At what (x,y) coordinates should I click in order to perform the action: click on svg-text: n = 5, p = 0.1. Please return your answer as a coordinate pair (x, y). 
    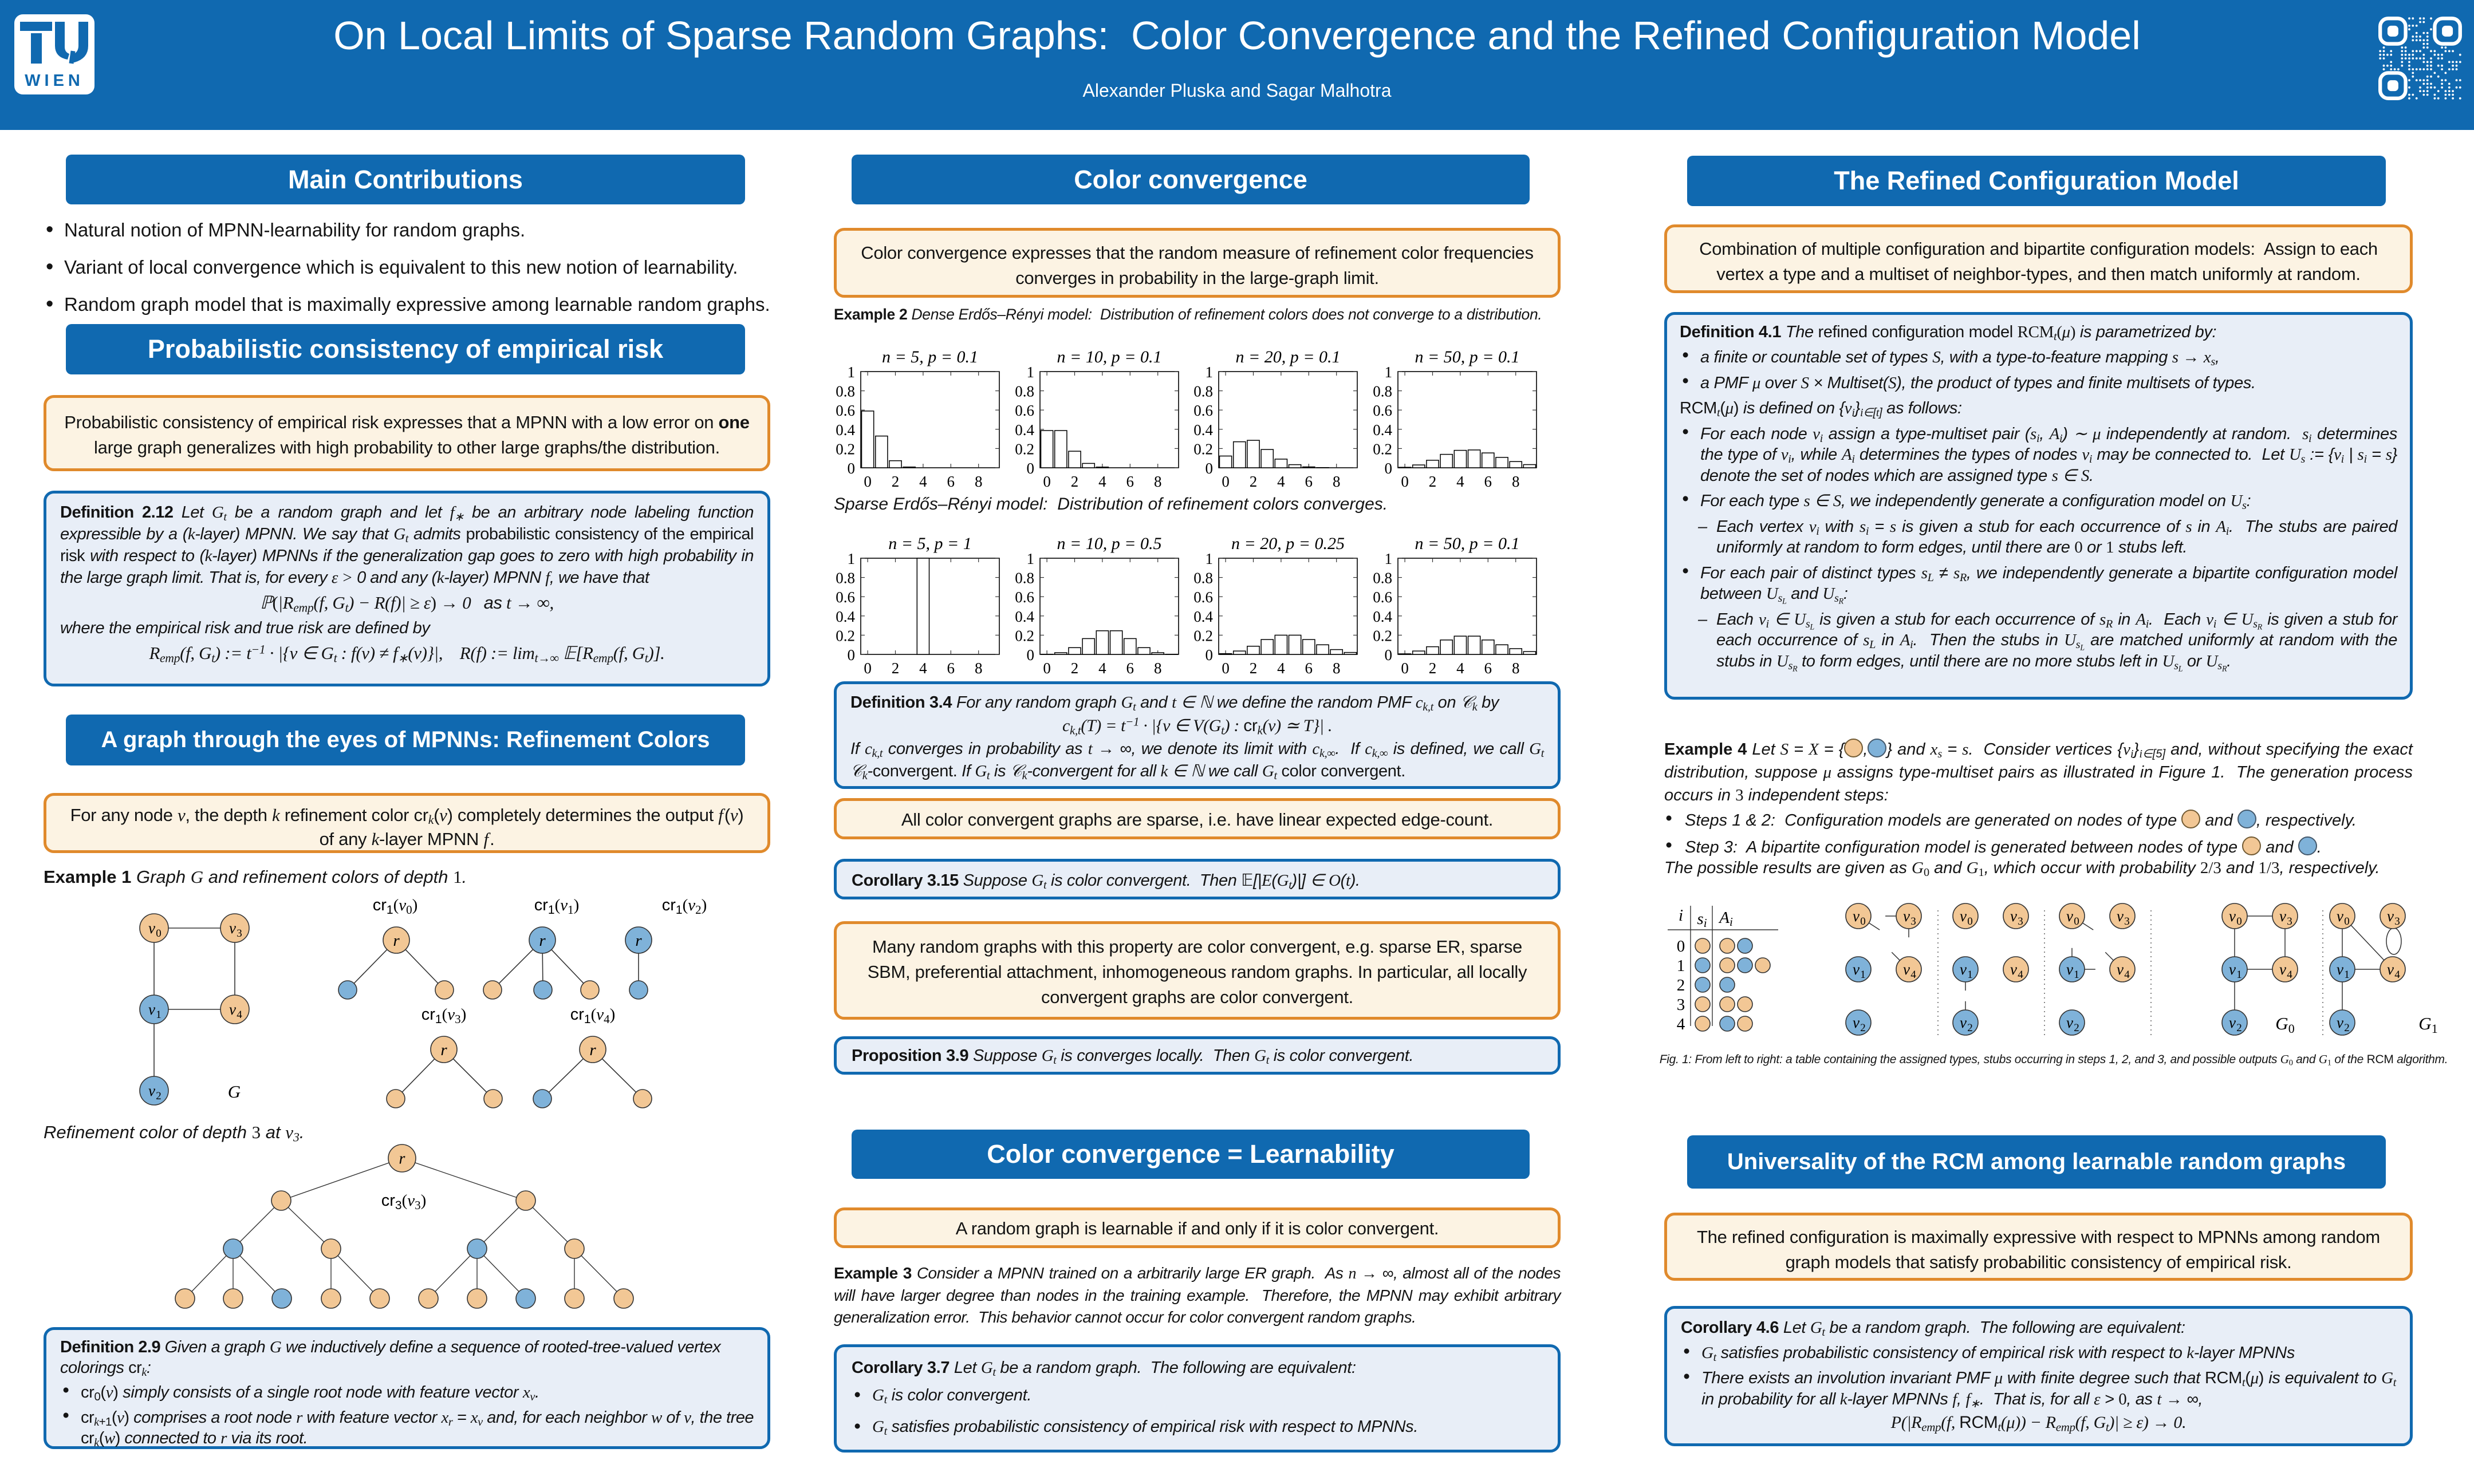
    Looking at the image, I should click on (930, 357).